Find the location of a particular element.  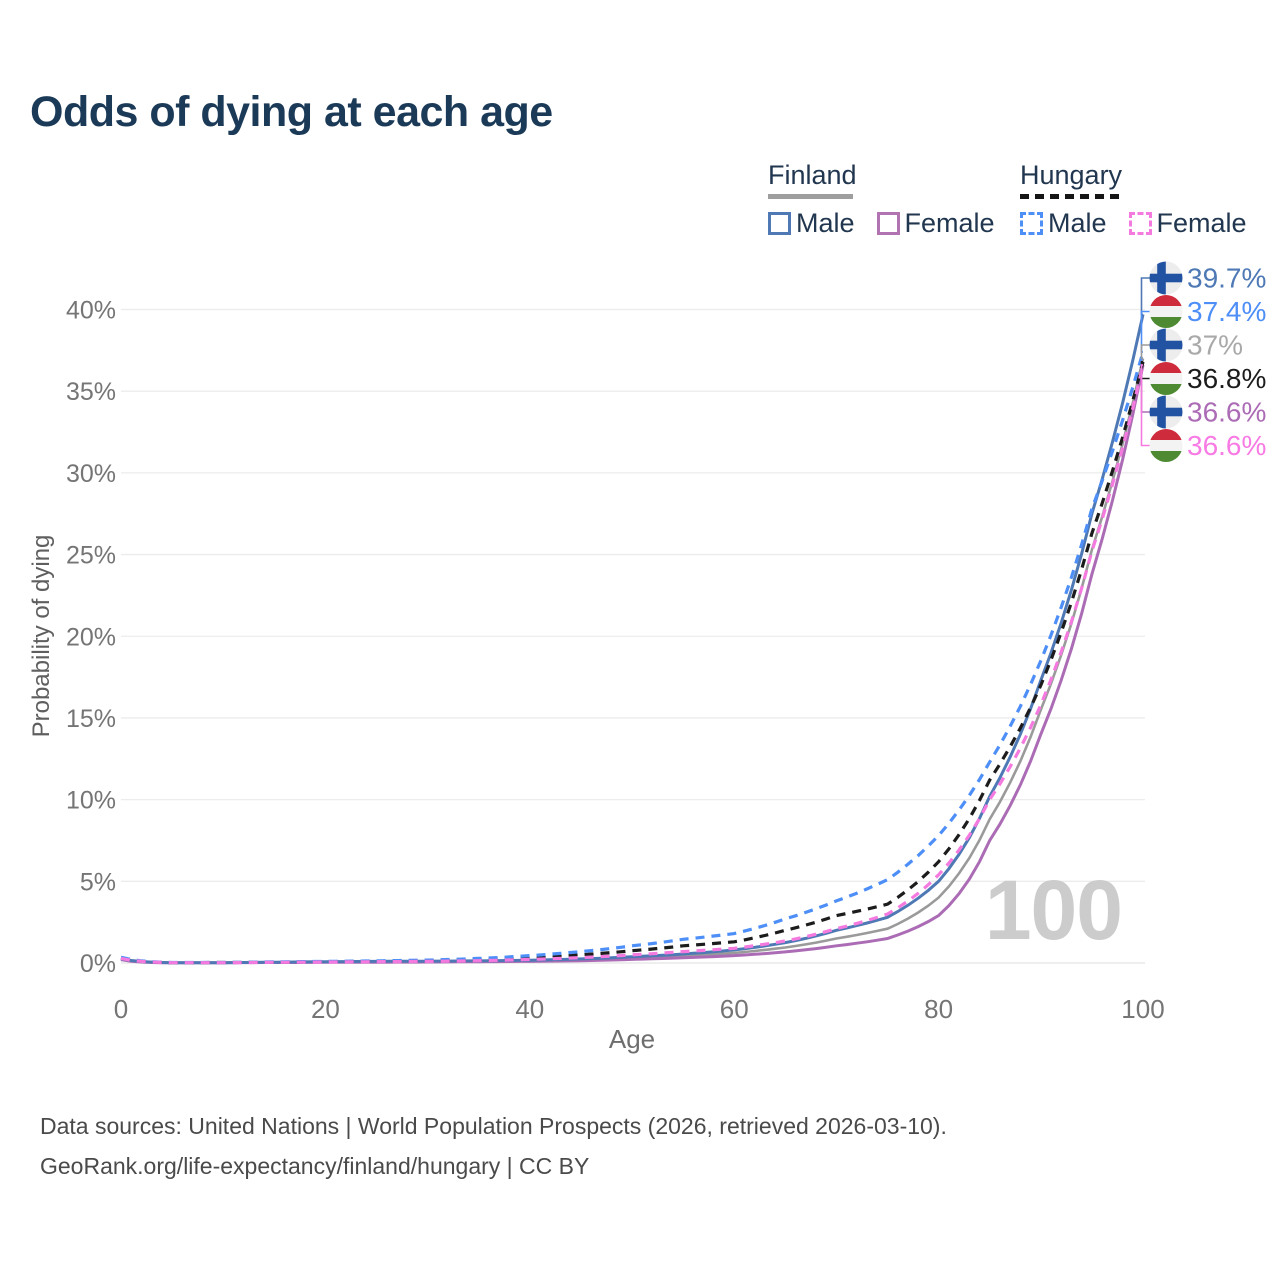

legend-group-hungary: Hungary Male Female is located at coordinates (1144, 199).